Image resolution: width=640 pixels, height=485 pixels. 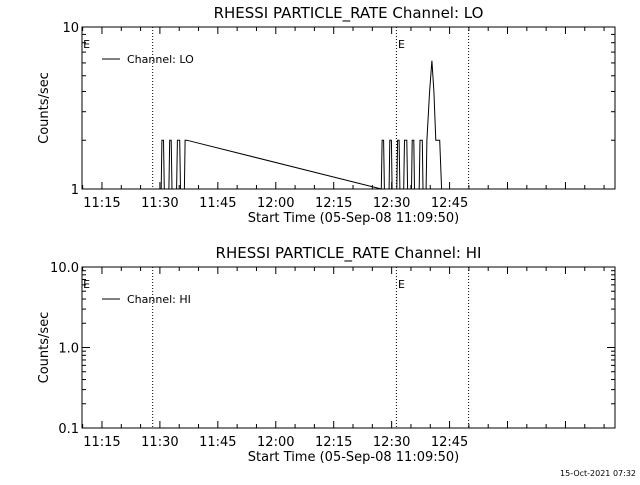 What do you see at coordinates (598, 473) in the screenshot?
I see `plot-timestamp: 15-Oct-2021 07:32` at bounding box center [598, 473].